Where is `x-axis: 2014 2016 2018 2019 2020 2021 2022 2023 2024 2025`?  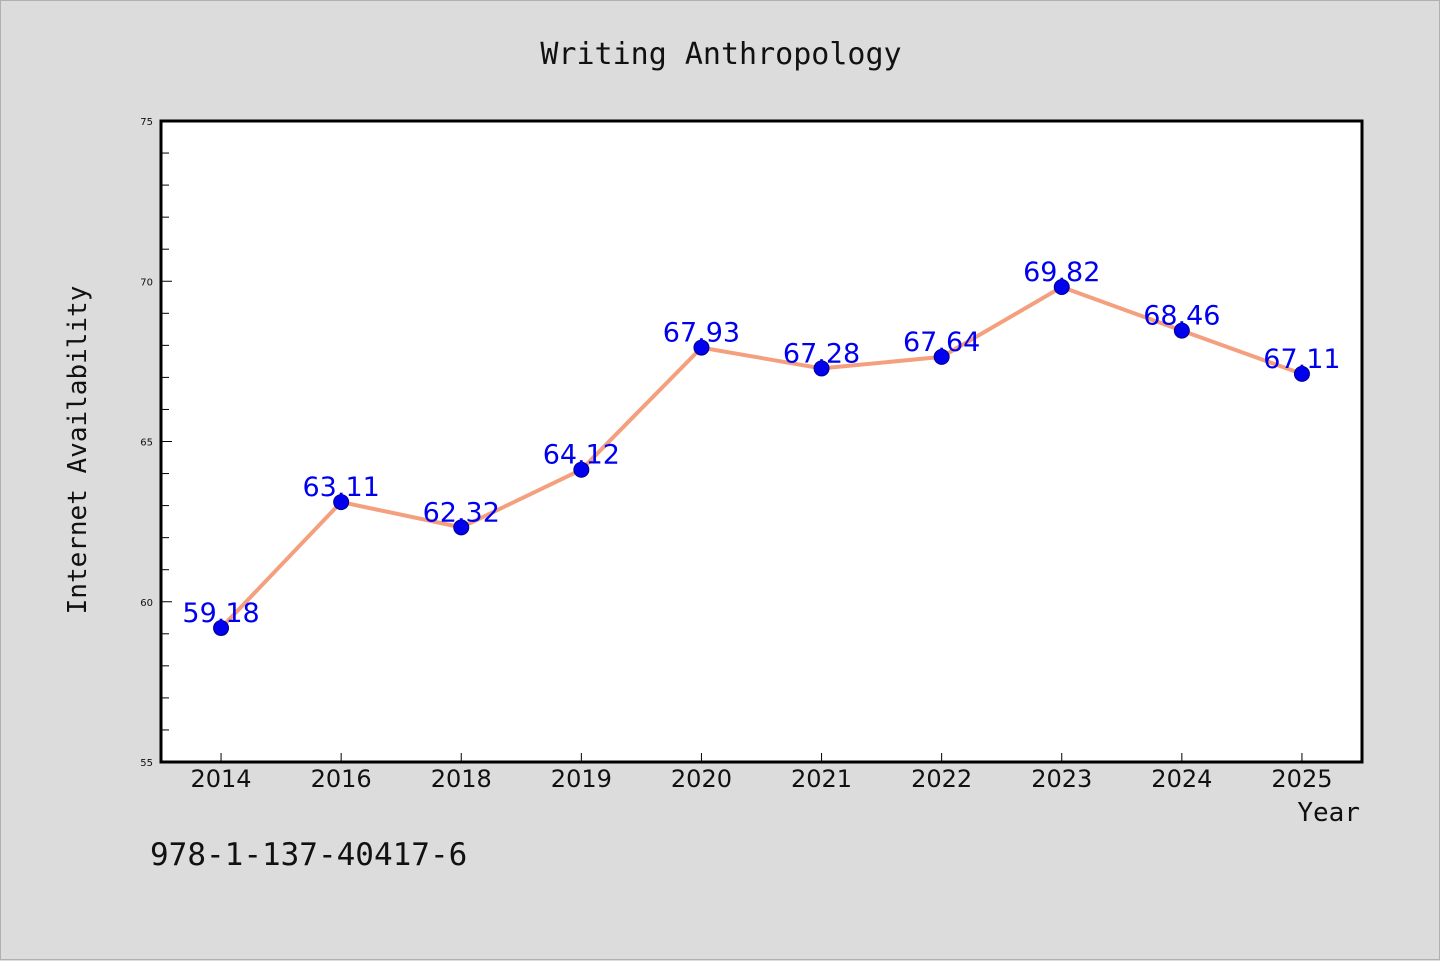
x-axis: 2014 2016 2018 2019 2020 2021 2022 2023 2024 2025 is located at coordinates (761, 773).